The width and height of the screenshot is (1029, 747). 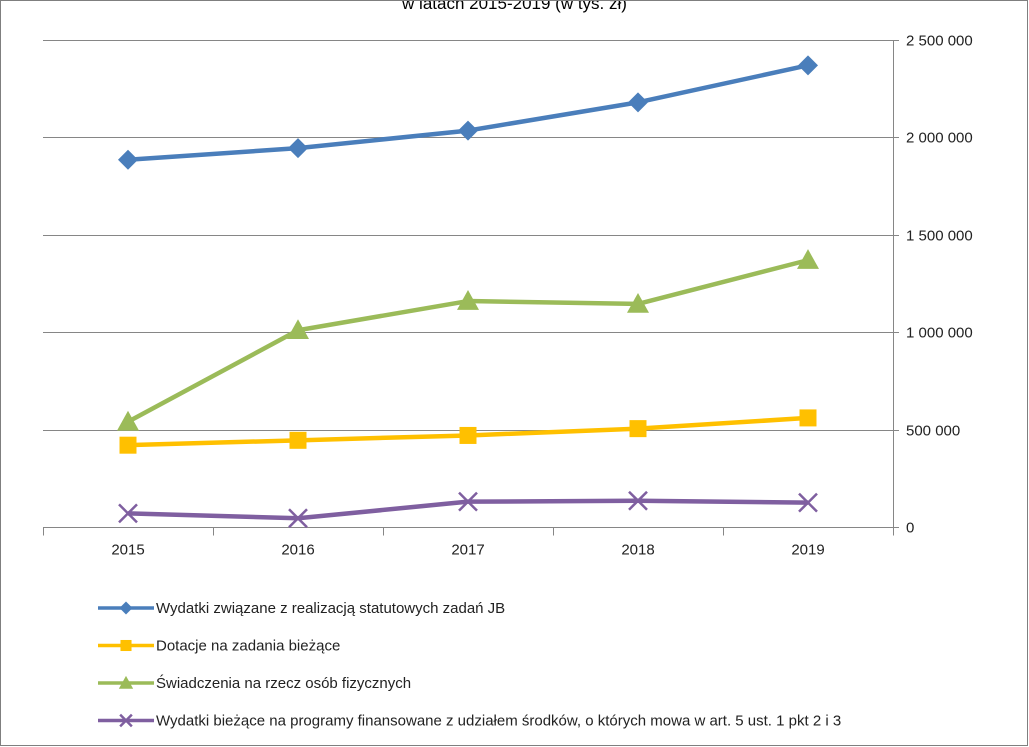 What do you see at coordinates (933, 431) in the screenshot?
I see `y-tick-label: 500 000` at bounding box center [933, 431].